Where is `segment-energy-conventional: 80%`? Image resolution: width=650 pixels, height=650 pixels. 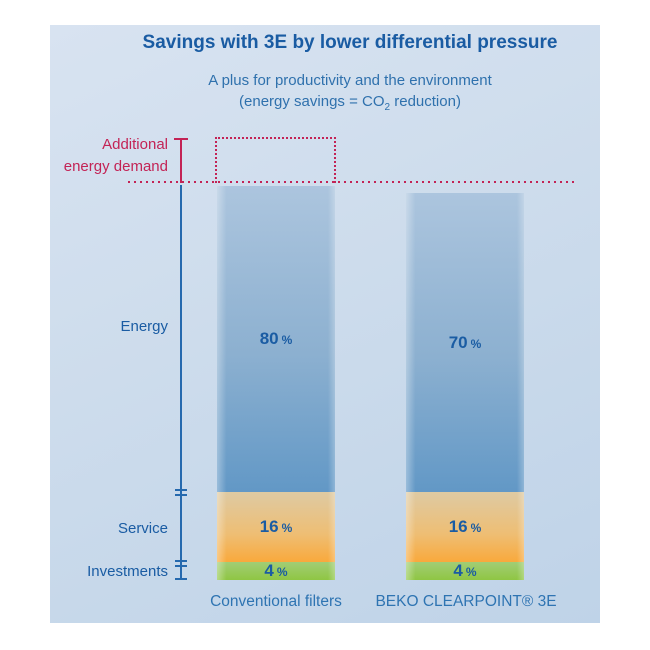
segment-energy-conventional: 80% is located at coordinates (276, 339).